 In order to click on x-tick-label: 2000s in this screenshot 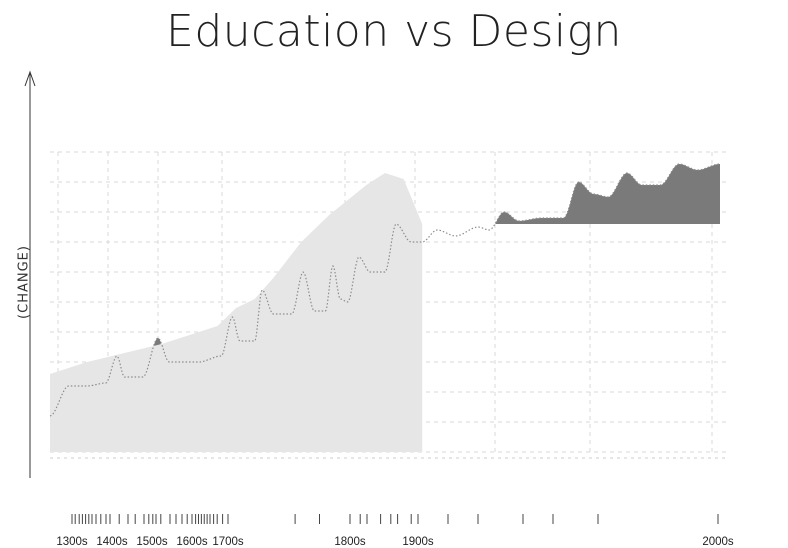, I will do `click(718, 542)`.